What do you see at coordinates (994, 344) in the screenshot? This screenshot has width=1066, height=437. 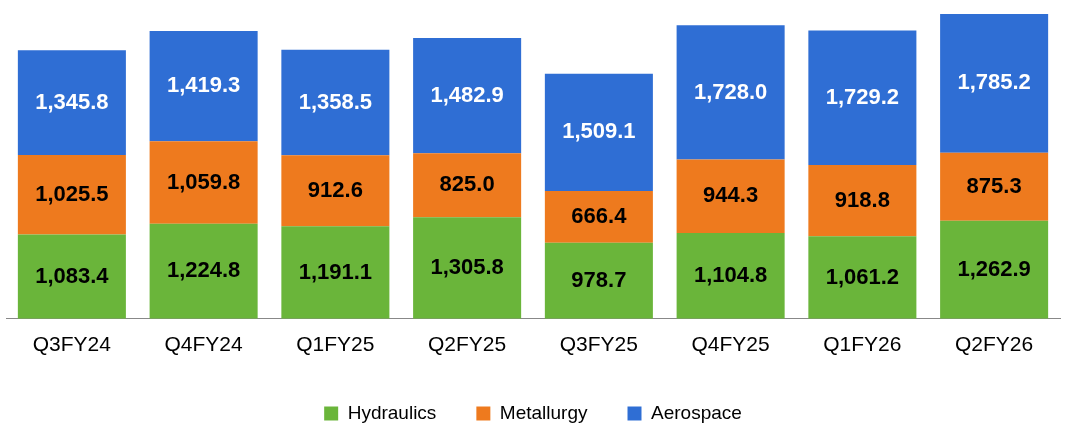 I see `x-tick-label: Q2FY26` at bounding box center [994, 344].